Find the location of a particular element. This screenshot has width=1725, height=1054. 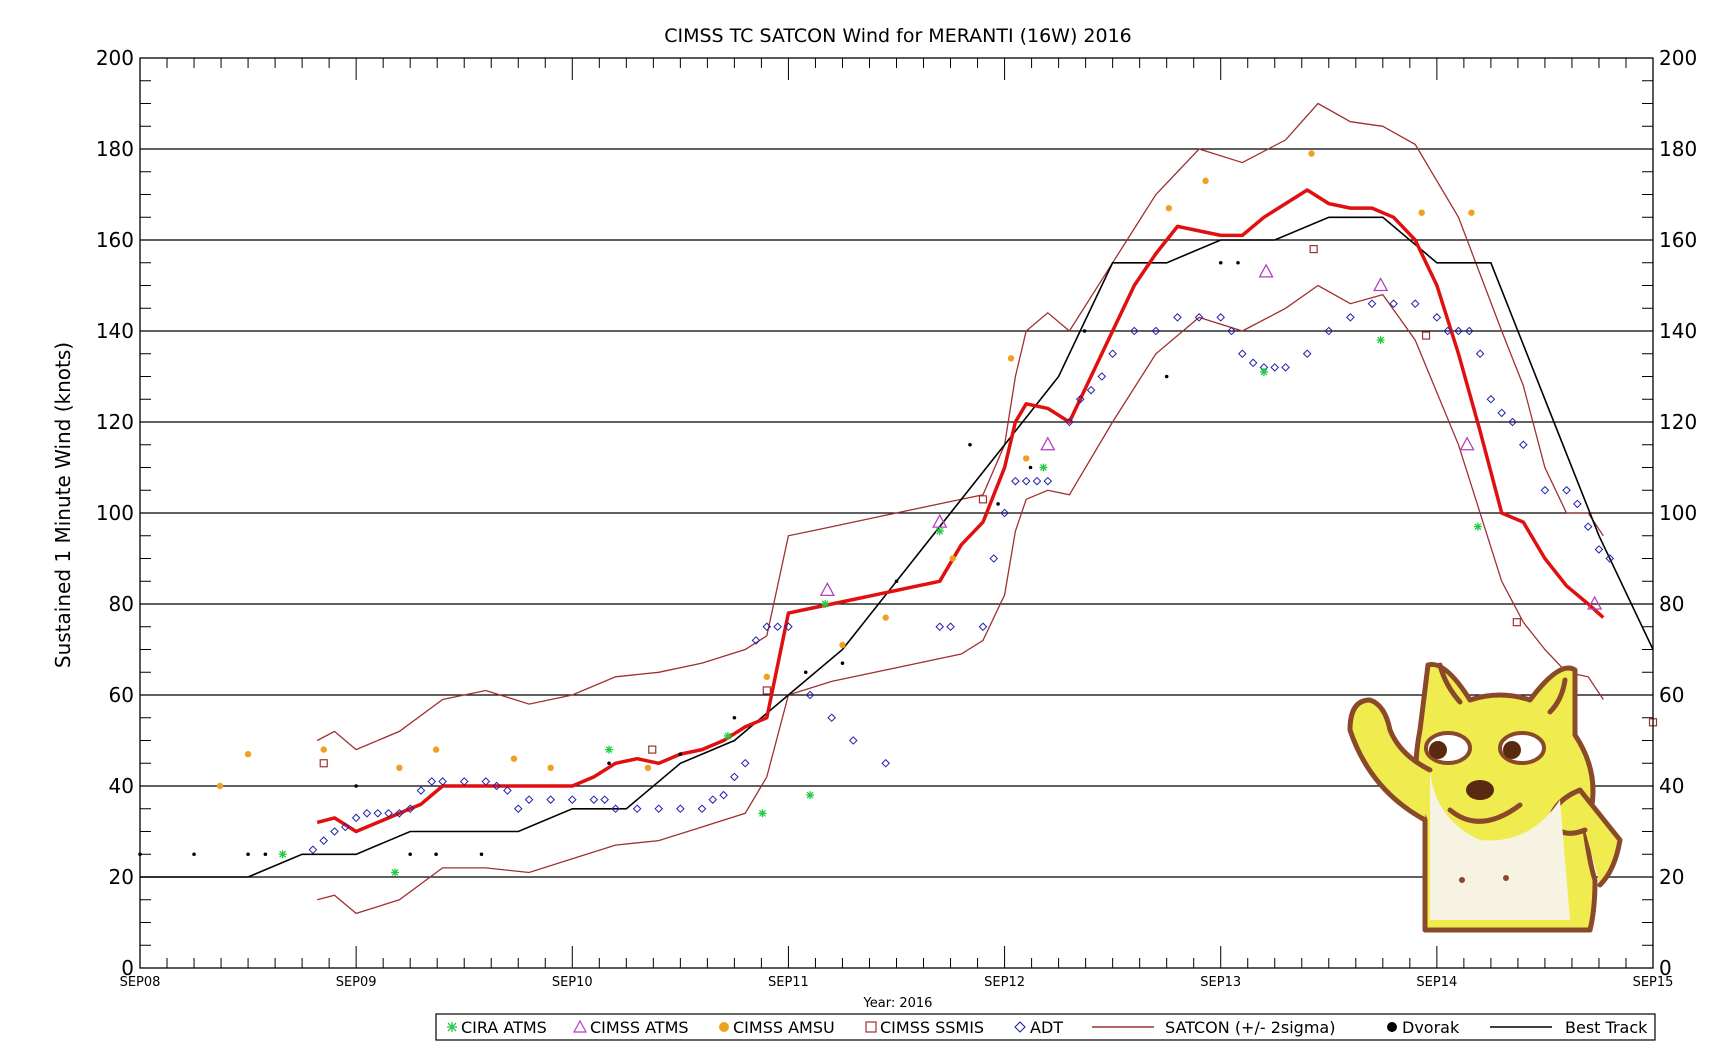

y-tick-label-right: 20 is located at coordinates (1671, 877).